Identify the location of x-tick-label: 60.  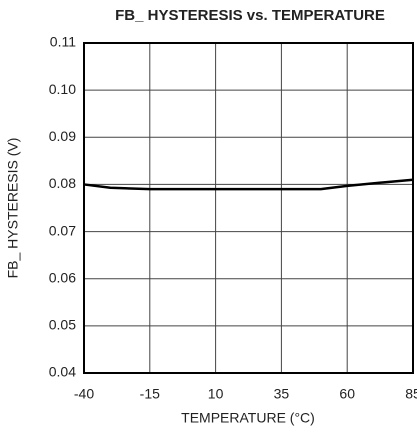
(347, 394).